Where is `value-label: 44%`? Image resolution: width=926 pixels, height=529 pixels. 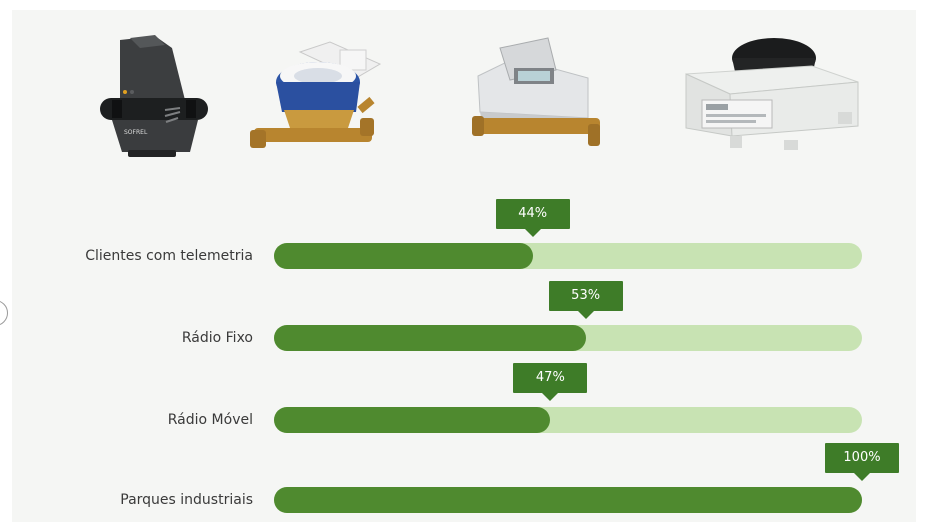 value-label: 44% is located at coordinates (532, 218).